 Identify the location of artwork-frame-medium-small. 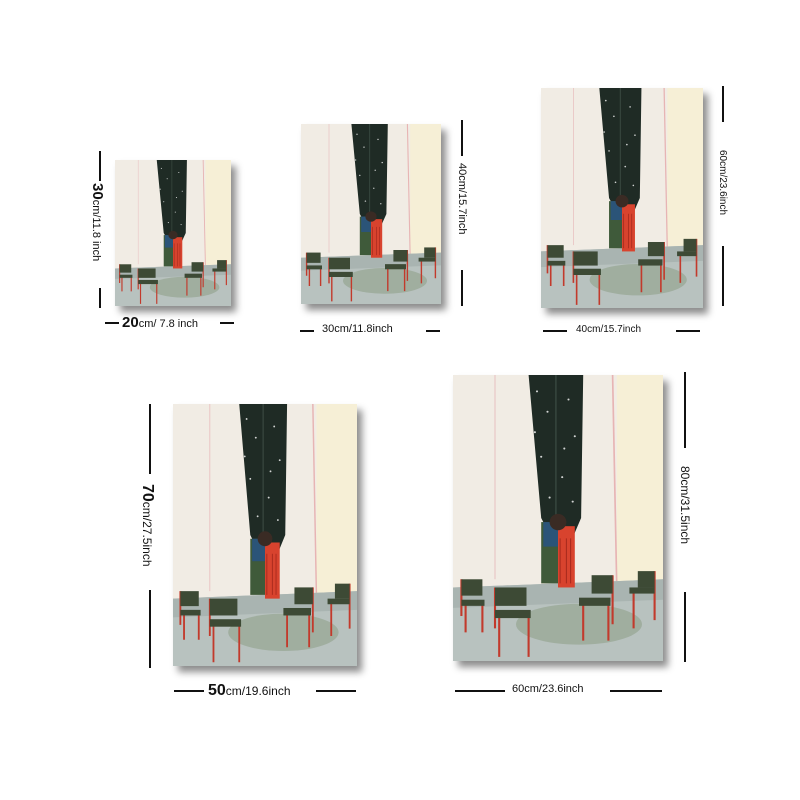
(371, 214).